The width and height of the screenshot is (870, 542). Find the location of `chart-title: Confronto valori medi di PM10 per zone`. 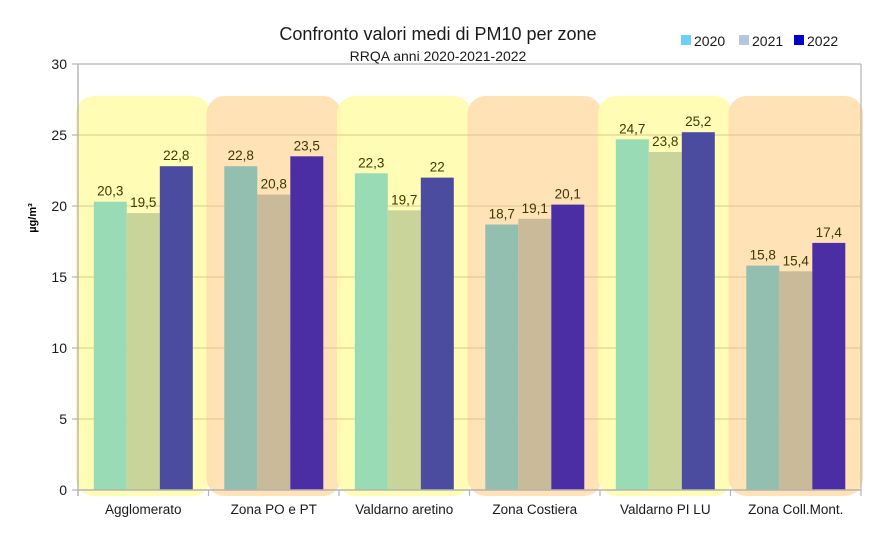

chart-title: Confronto valori medi di PM10 per zone is located at coordinates (437, 34).